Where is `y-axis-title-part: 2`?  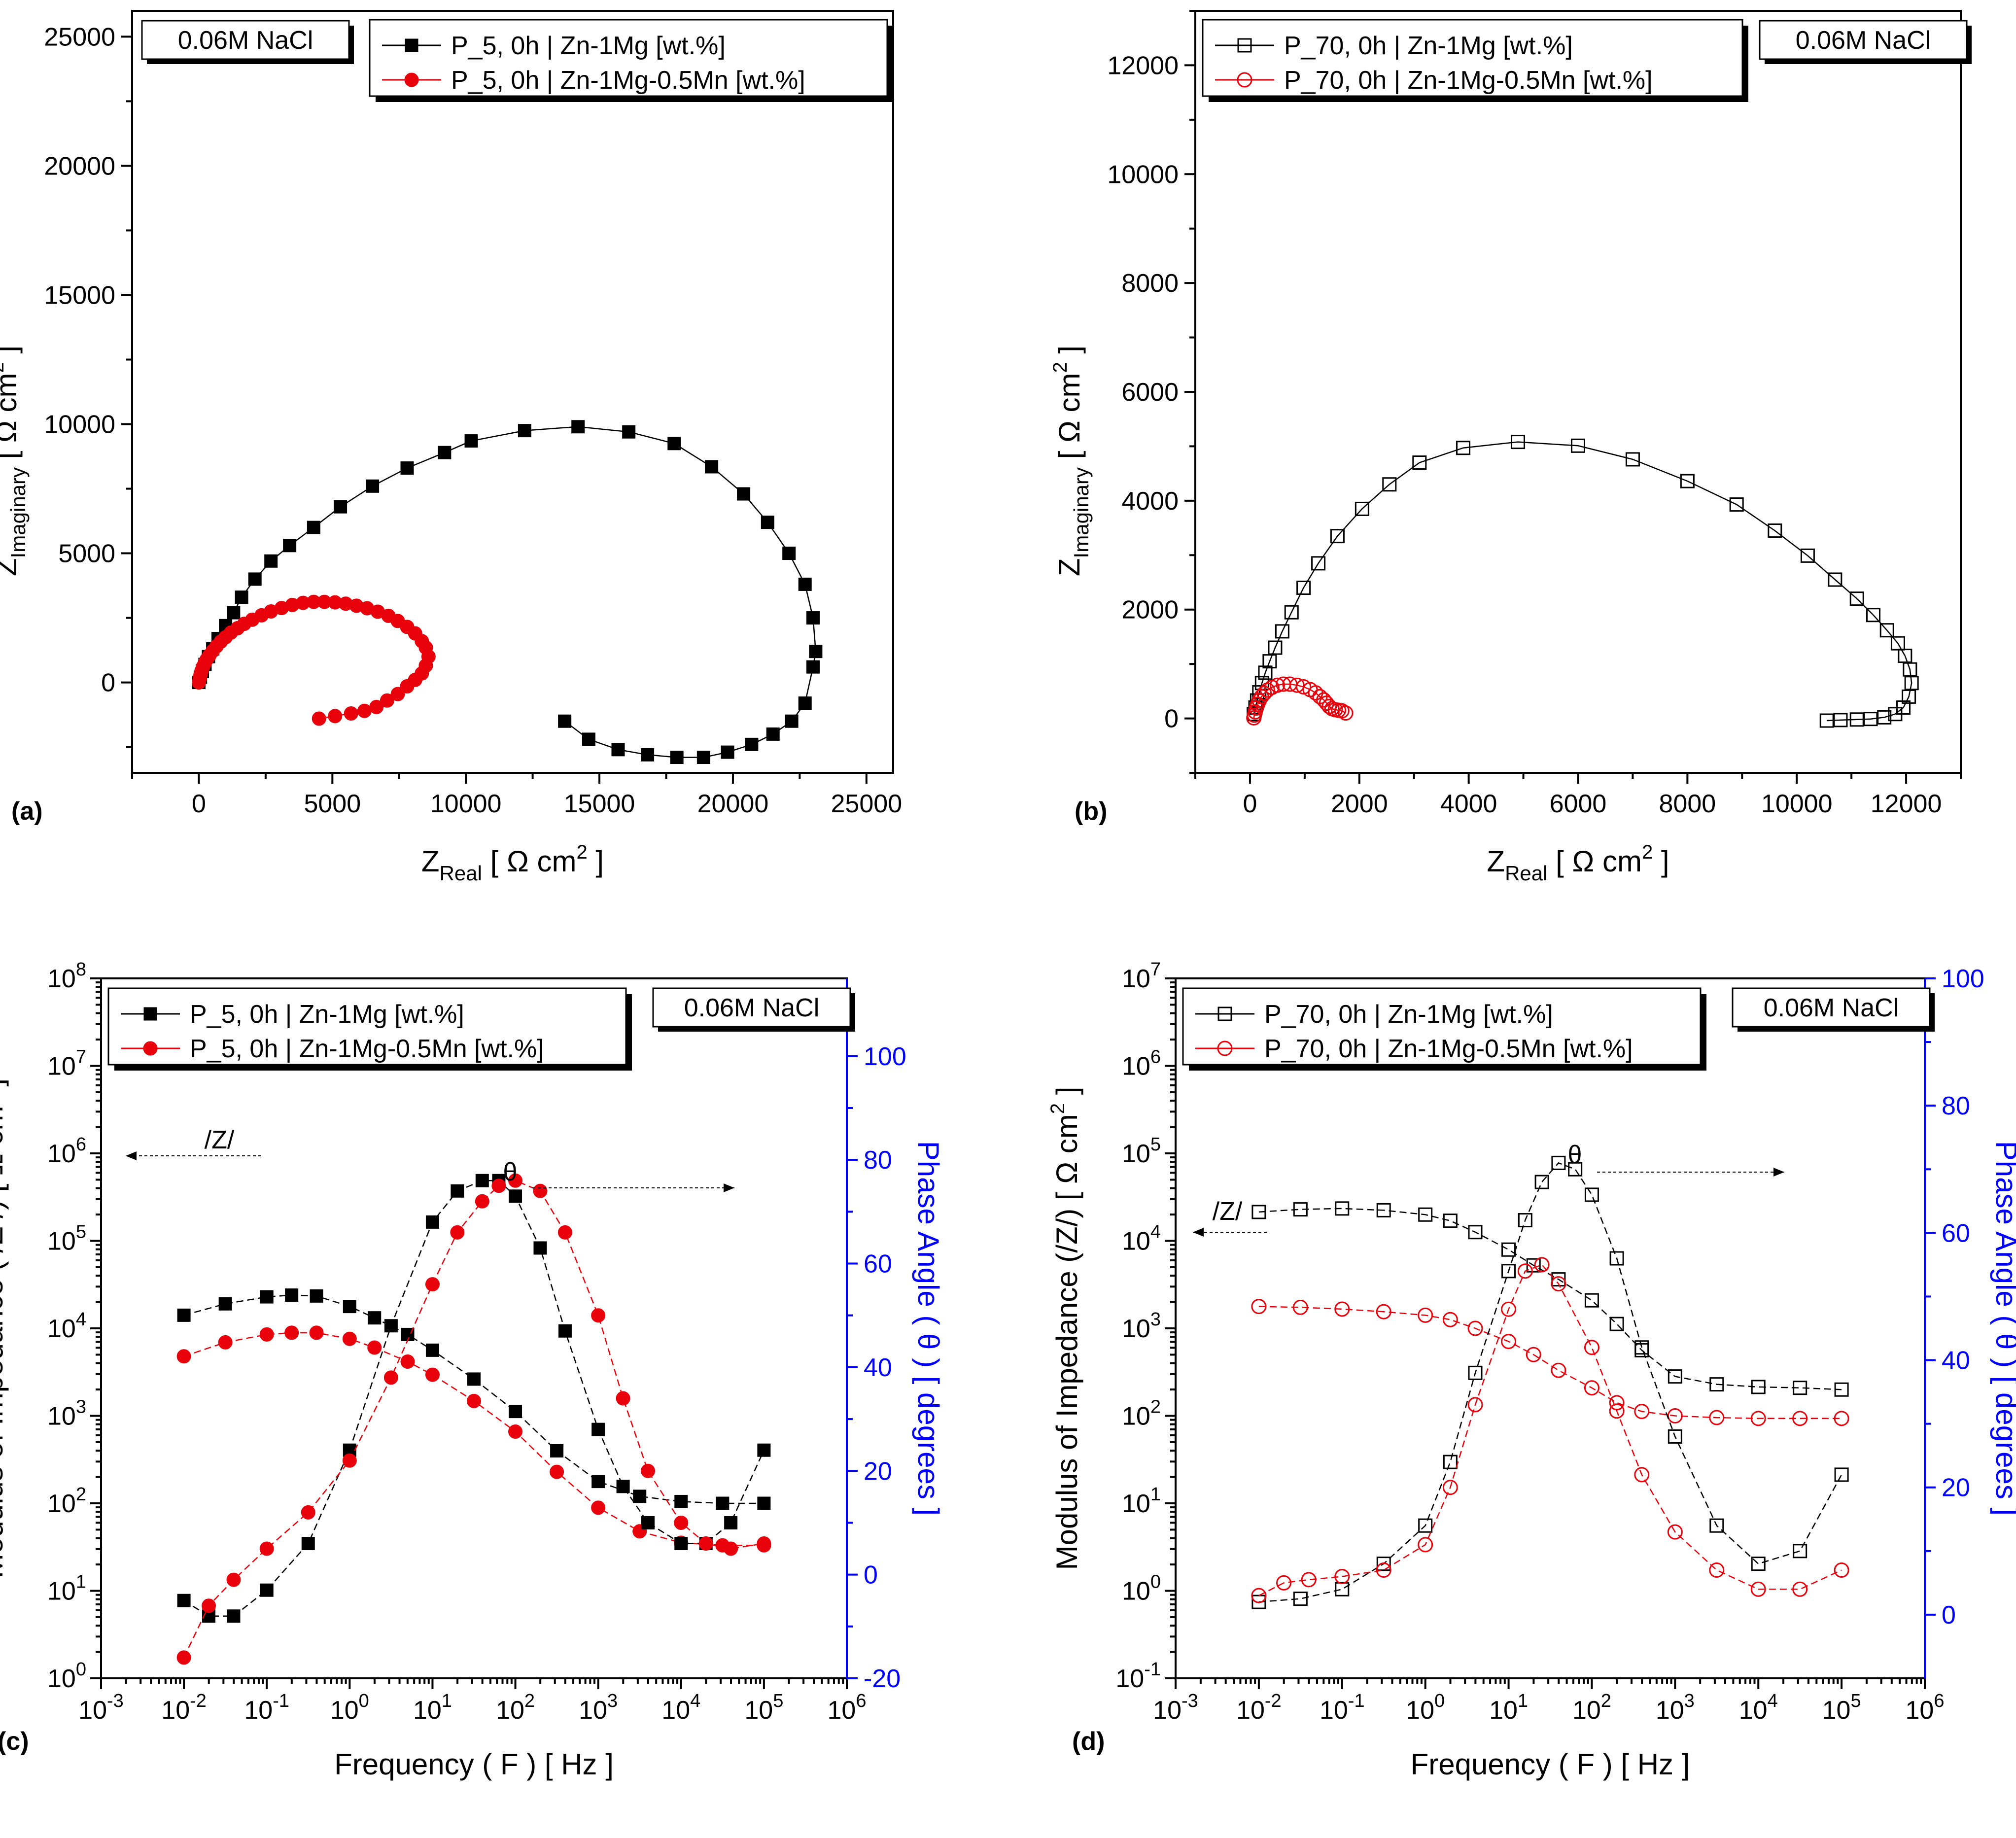
y-axis-title-part: 2 is located at coordinates (4, 367).